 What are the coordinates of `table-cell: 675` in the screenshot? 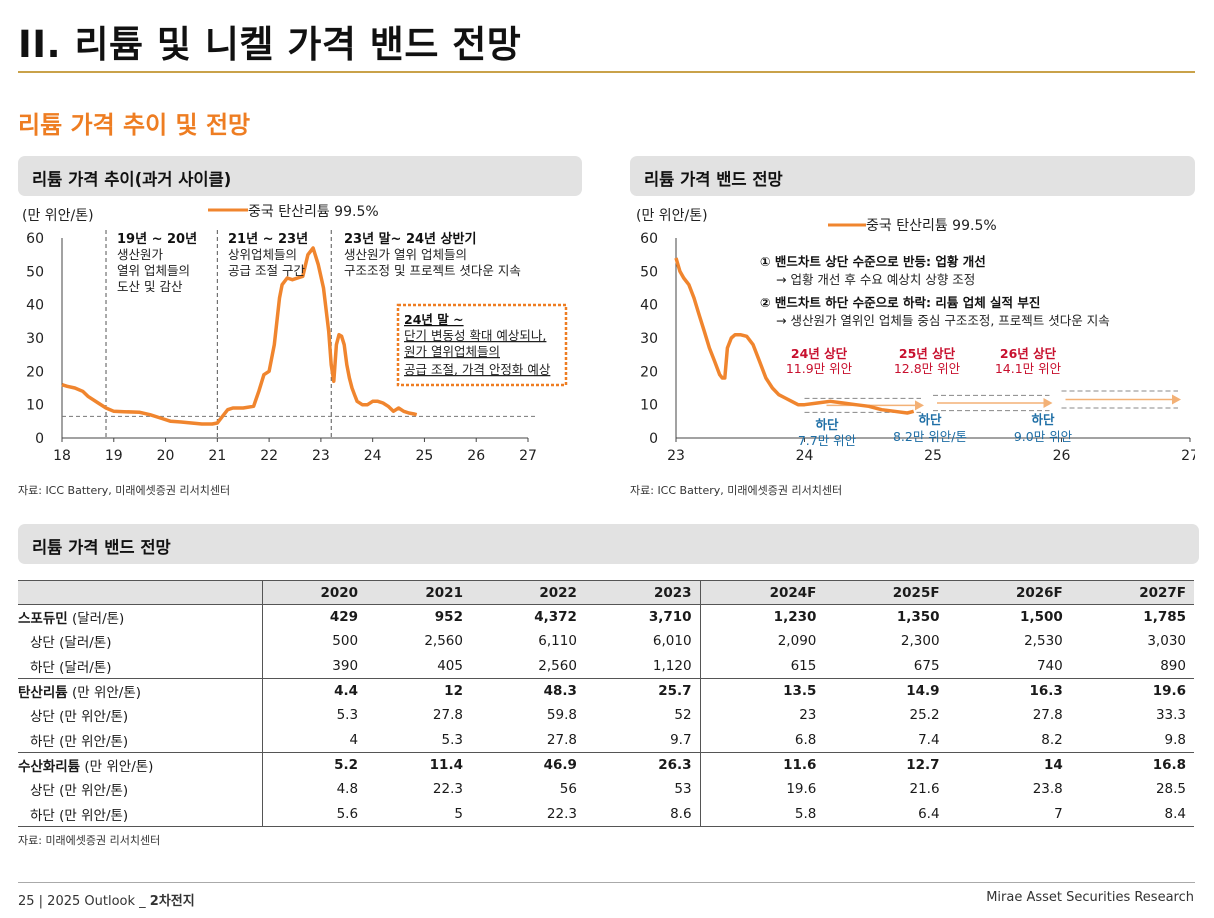 It's located at (926, 665).